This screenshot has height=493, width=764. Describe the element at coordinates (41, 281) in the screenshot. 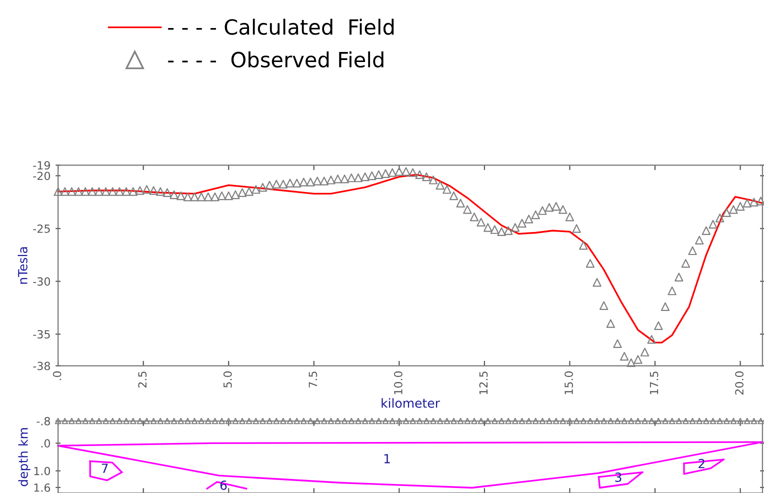

I see `y-tick-label: -30` at that location.